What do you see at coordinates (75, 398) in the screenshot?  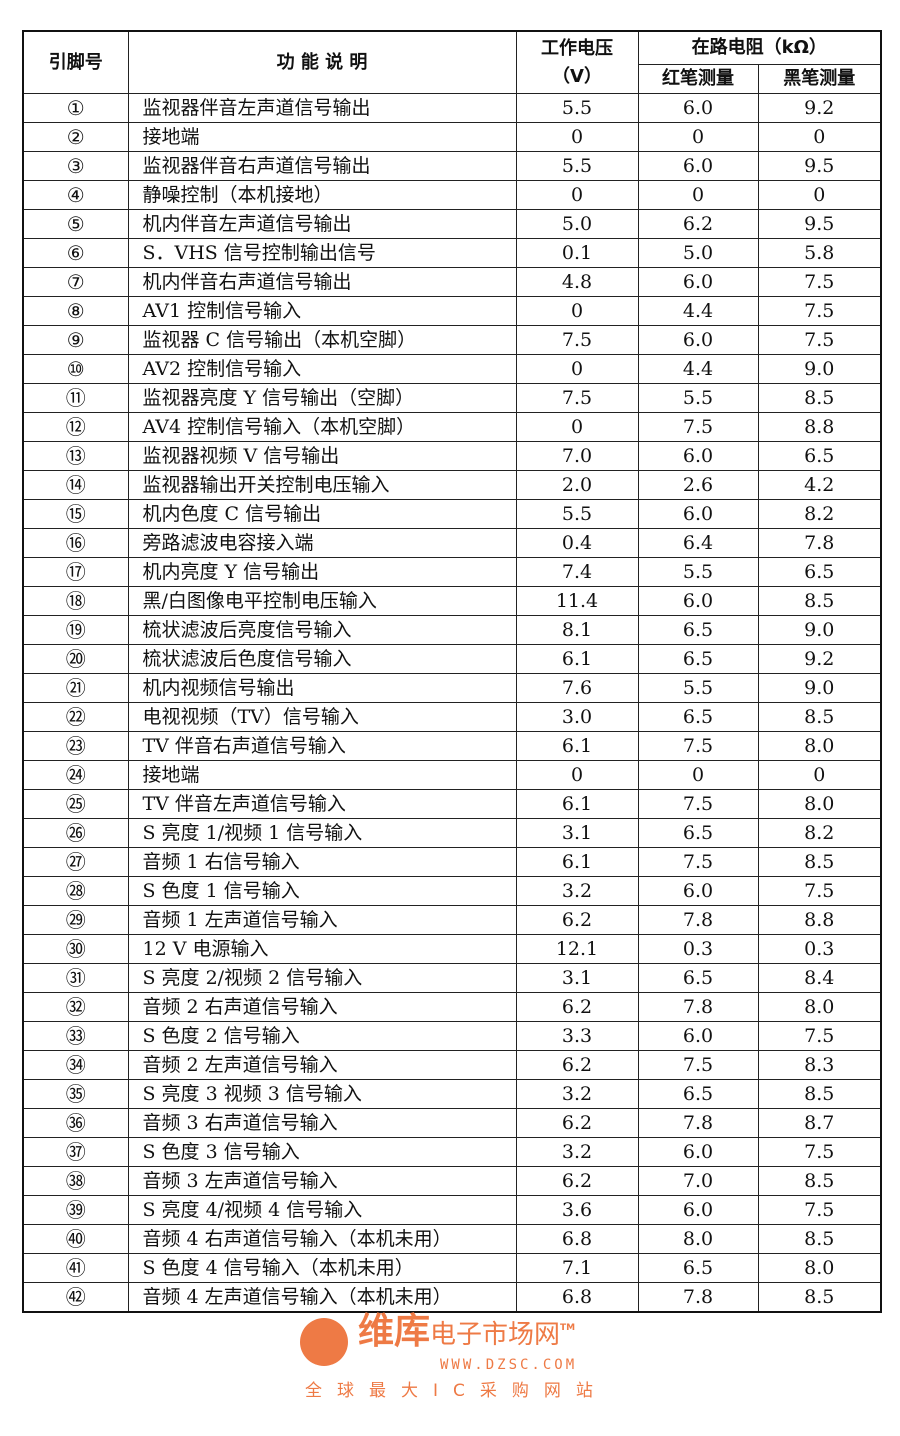 I see `pin-number: ⑪` at bounding box center [75, 398].